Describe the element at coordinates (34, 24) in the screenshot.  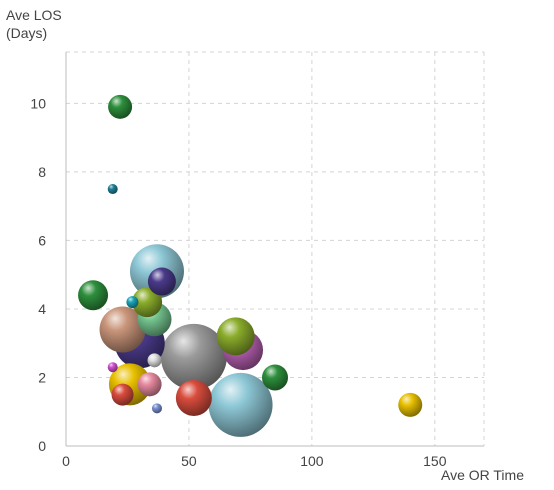
I see `y-axis-label: Ave LOS (Days)` at that location.